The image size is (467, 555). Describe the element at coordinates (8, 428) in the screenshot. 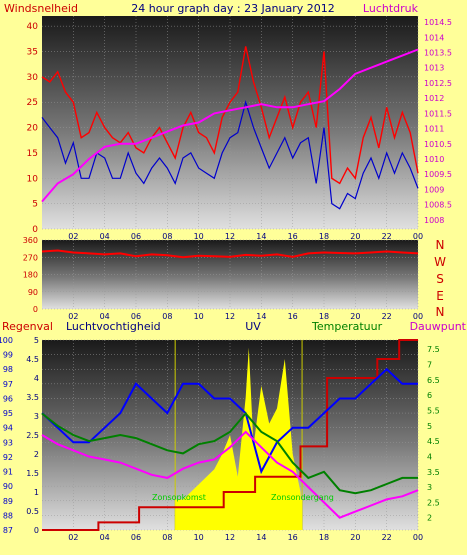

I see `humidity-y-tick-label: 94` at that location.